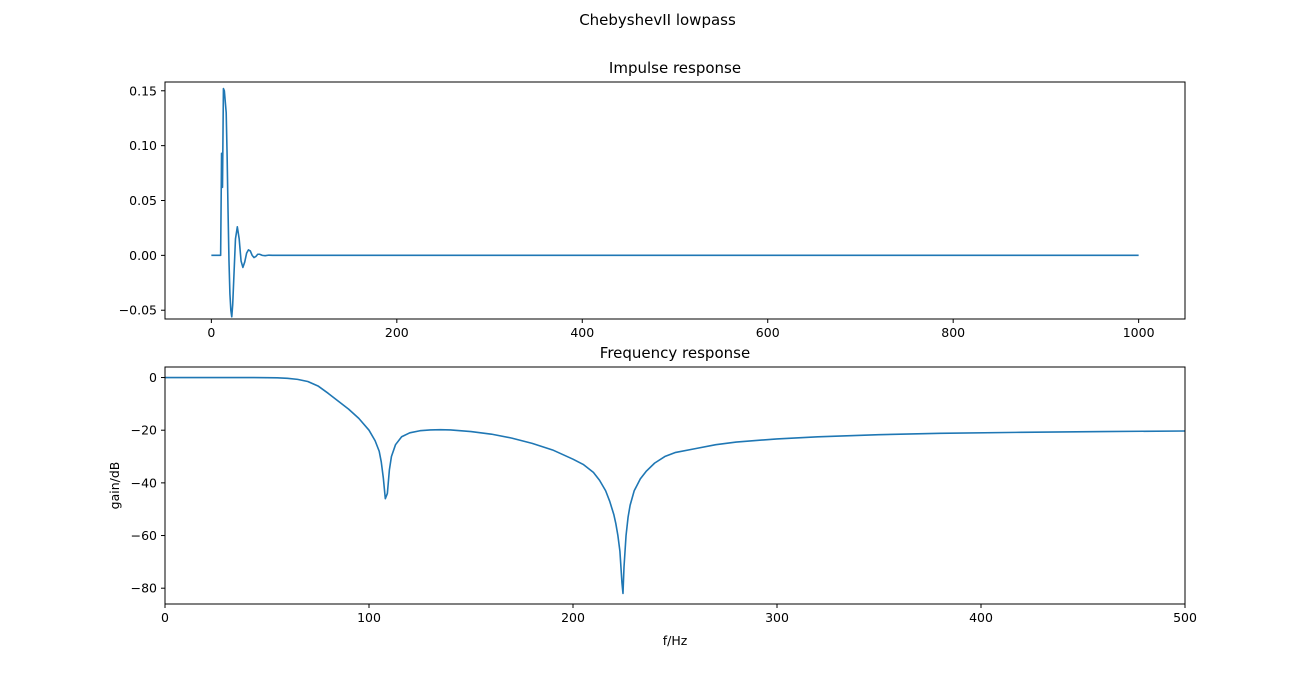 This screenshot has height=679, width=1315. What do you see at coordinates (144, 482) in the screenshot?
I see `y-tick-label: −40` at bounding box center [144, 482].